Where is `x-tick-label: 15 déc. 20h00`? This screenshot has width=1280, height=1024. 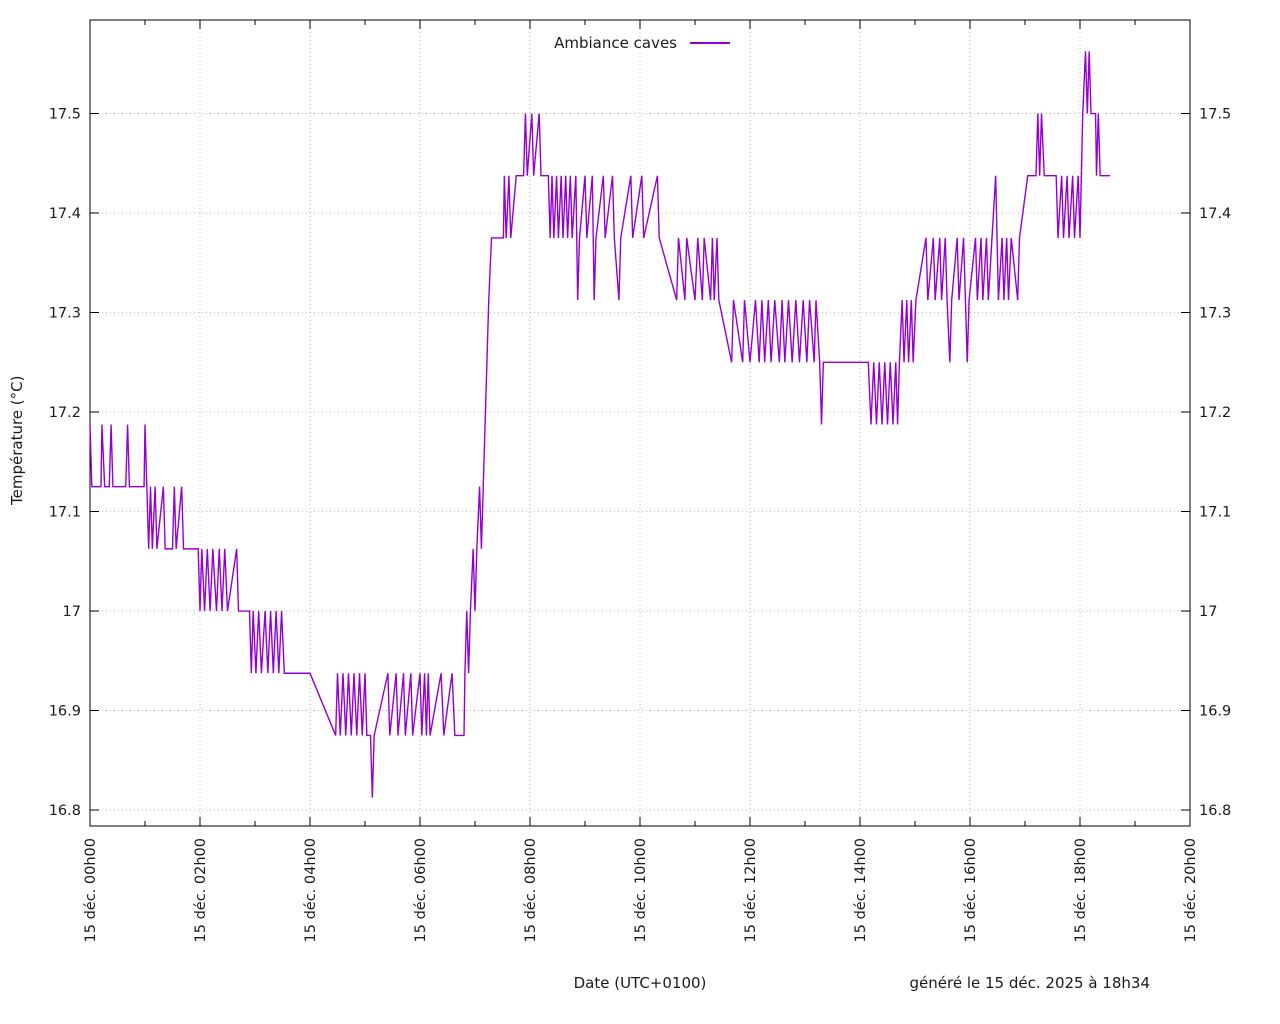 x-tick-label: 15 déc. 20h00 is located at coordinates (1191, 890).